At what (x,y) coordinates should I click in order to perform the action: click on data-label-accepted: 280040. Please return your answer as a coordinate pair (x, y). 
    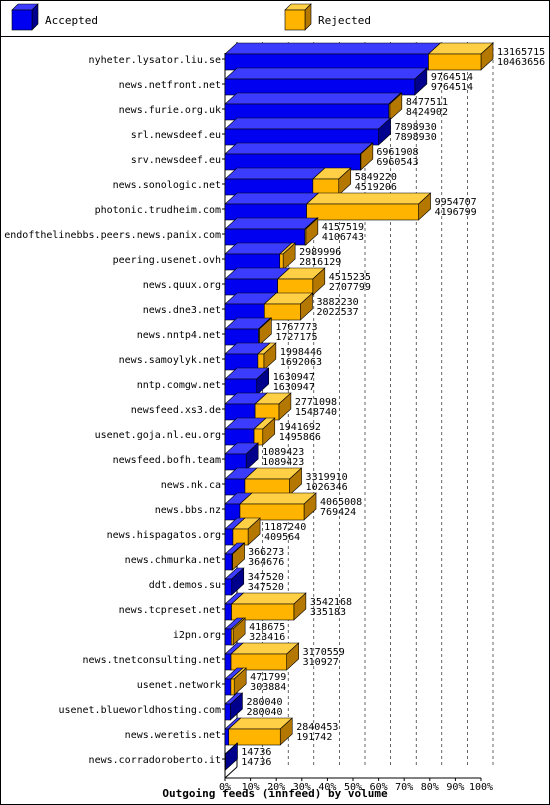
    Looking at the image, I should click on (264, 712).